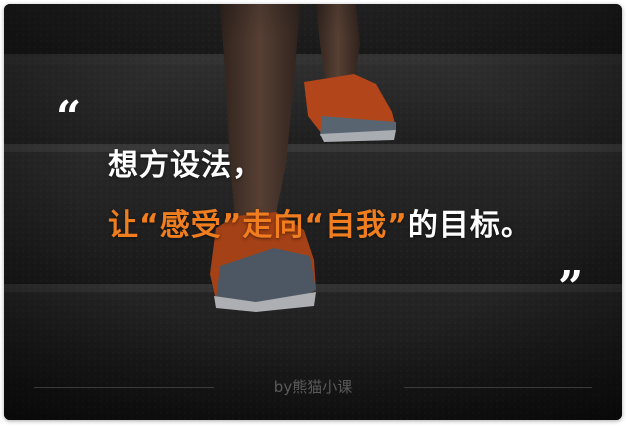  Describe the element at coordinates (498, 387) in the screenshot. I see `credit-divider-right` at that location.